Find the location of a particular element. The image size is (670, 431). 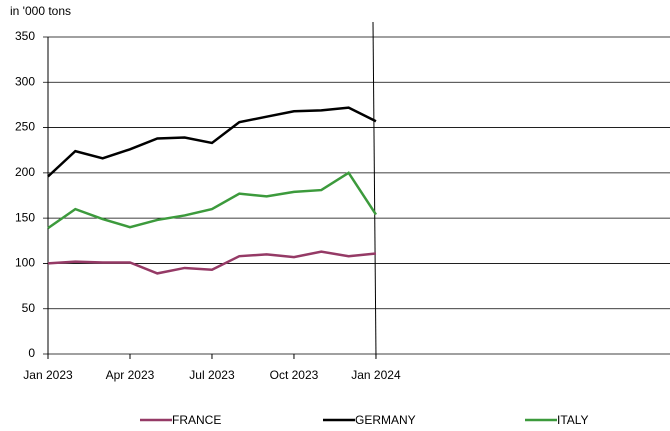

x-tick-label: Jul 2023 is located at coordinates (212, 375).